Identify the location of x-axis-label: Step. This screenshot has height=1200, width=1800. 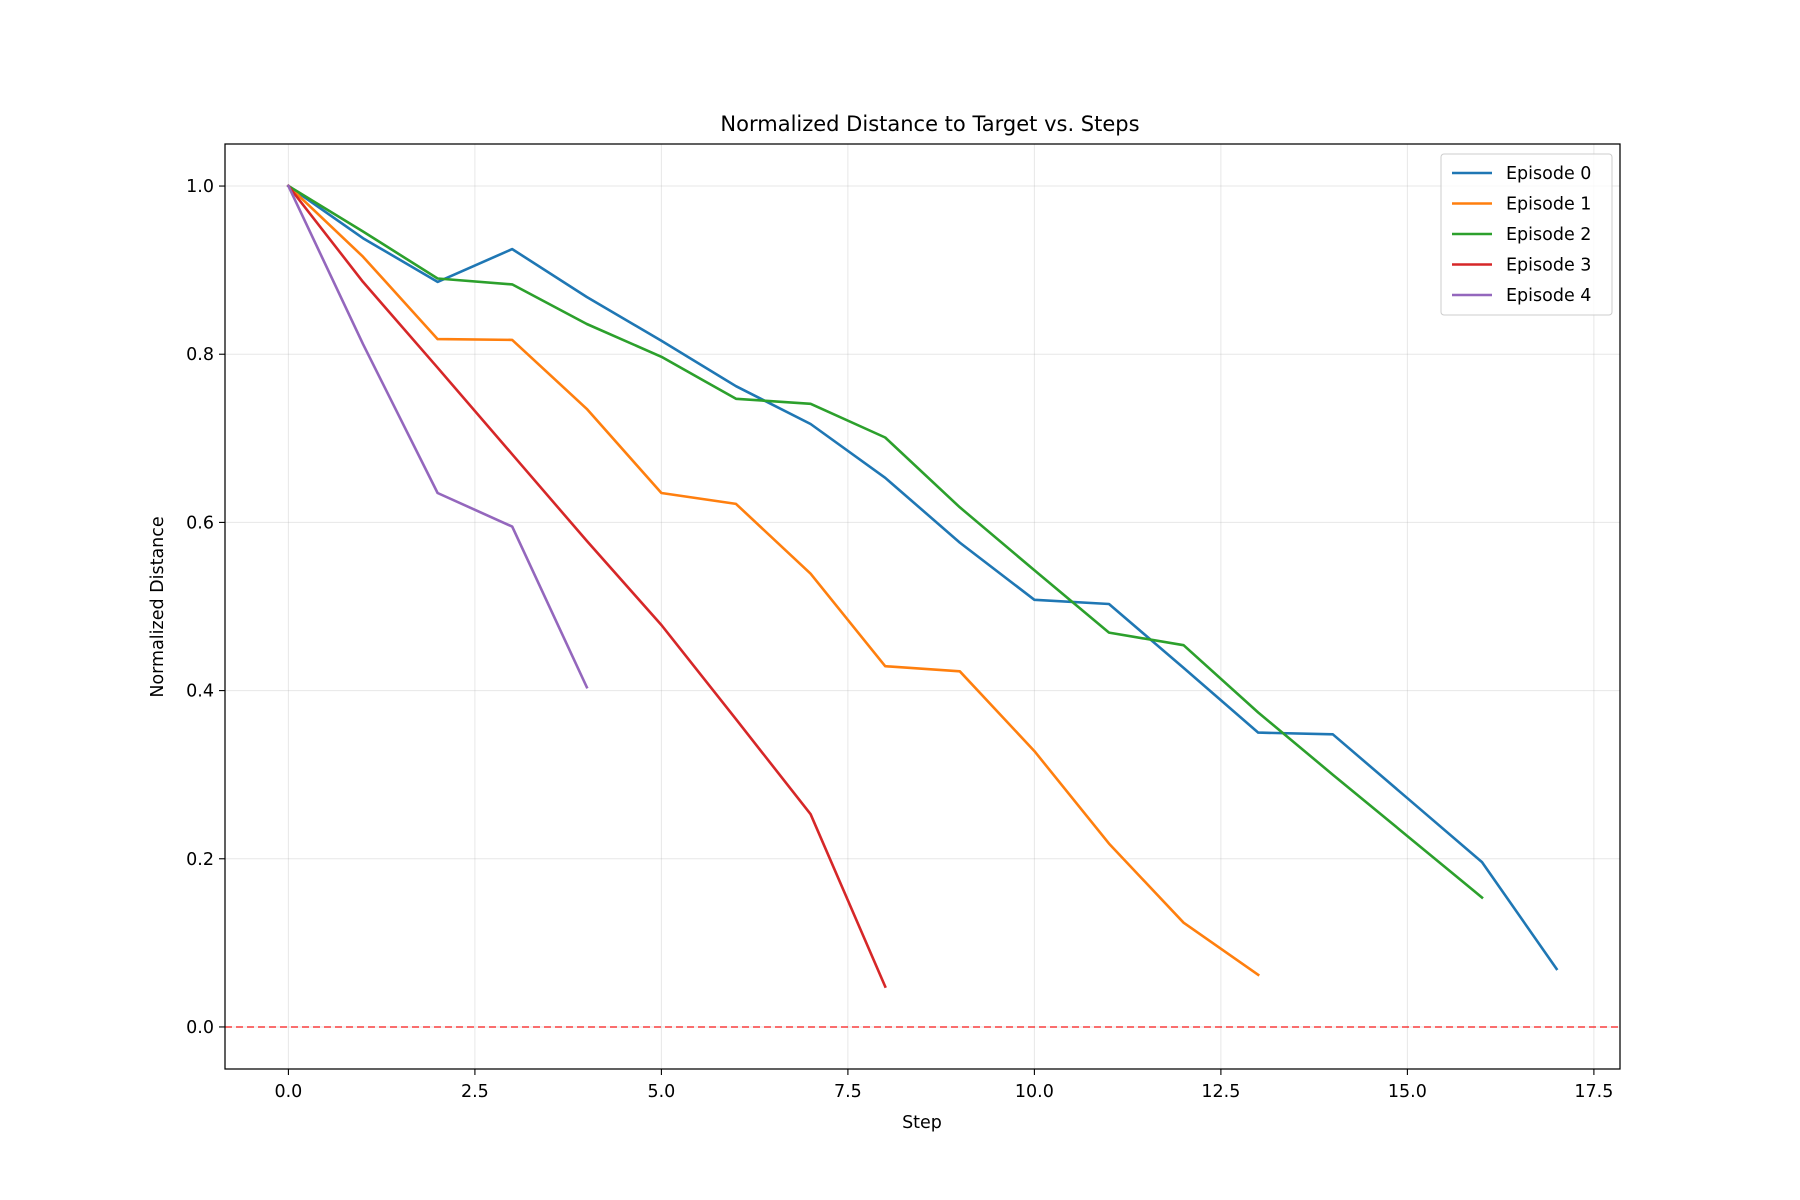
(922, 1123).